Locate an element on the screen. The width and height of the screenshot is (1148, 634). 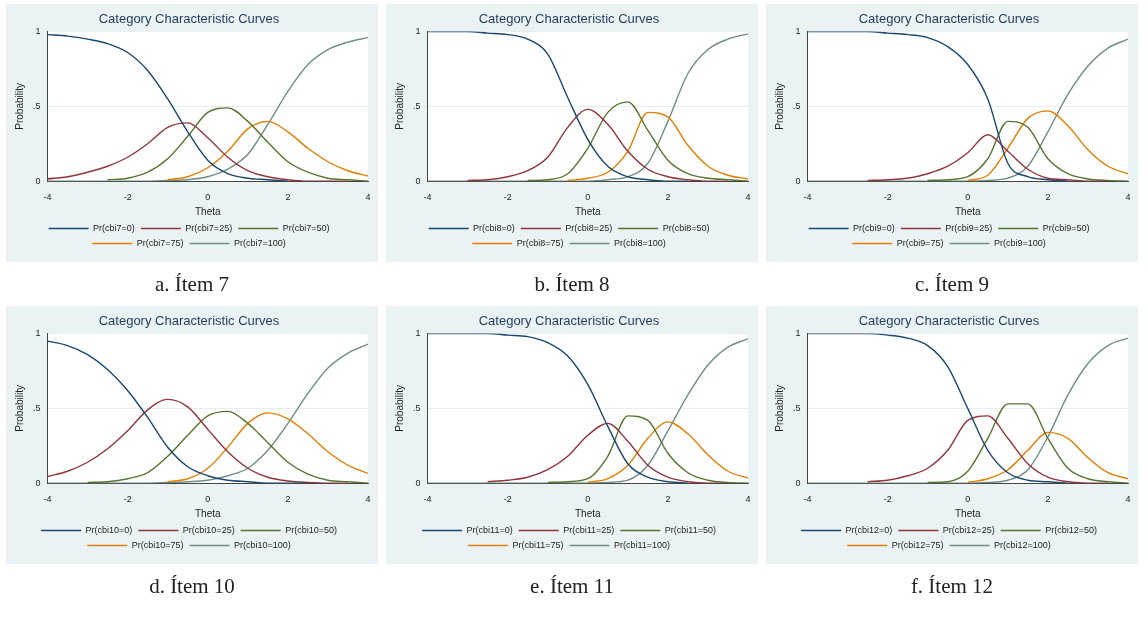
legend-label: Pr(cbi9=0) is located at coordinates (874, 227).